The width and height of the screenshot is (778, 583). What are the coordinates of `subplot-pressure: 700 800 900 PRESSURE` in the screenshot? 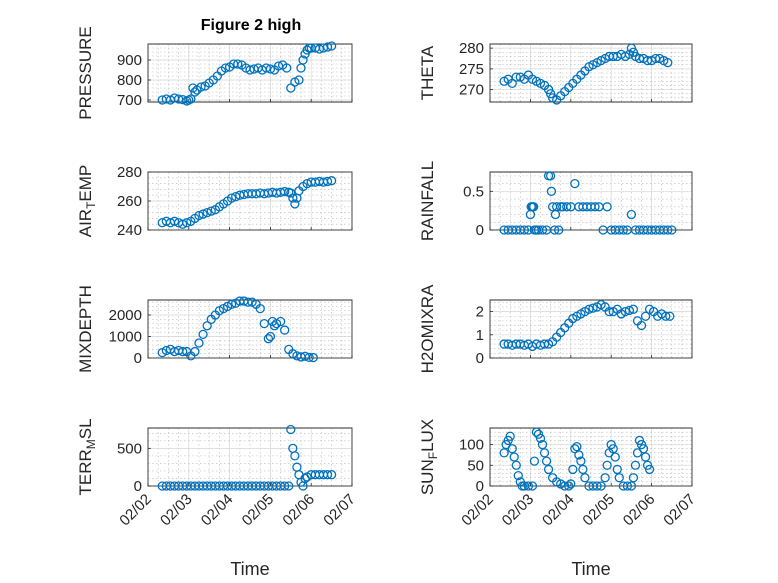 It's located at (214, 73).